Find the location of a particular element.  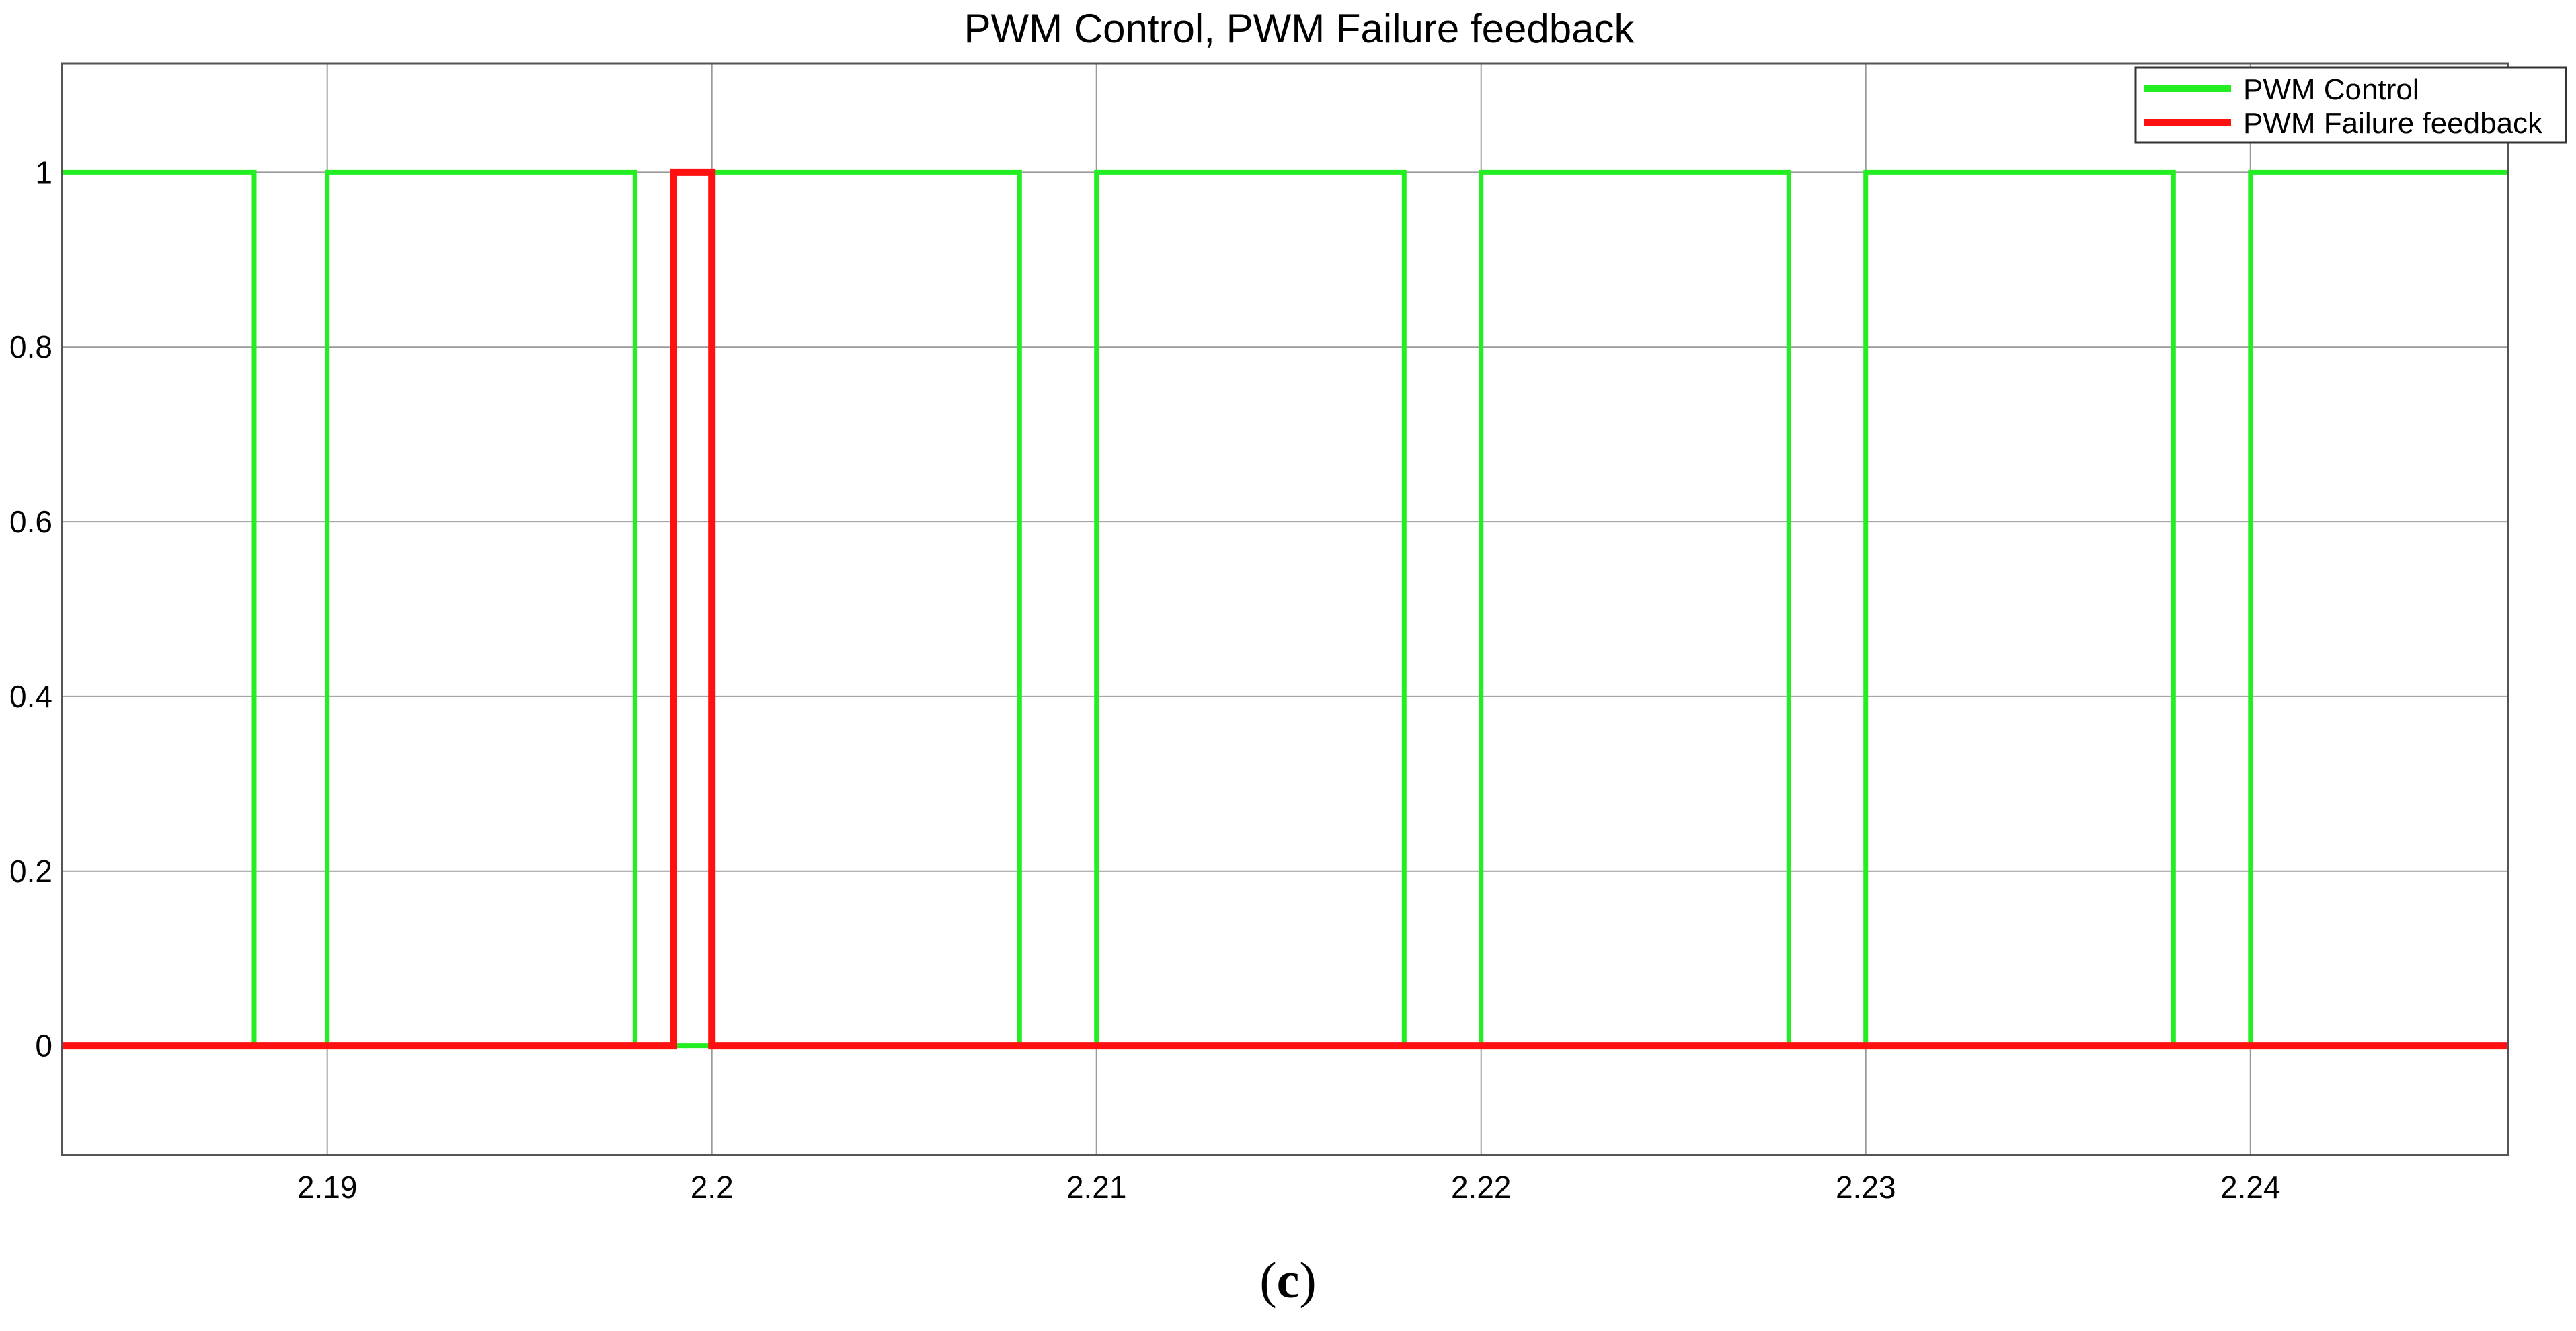

legend-box is located at coordinates (2351, 105).